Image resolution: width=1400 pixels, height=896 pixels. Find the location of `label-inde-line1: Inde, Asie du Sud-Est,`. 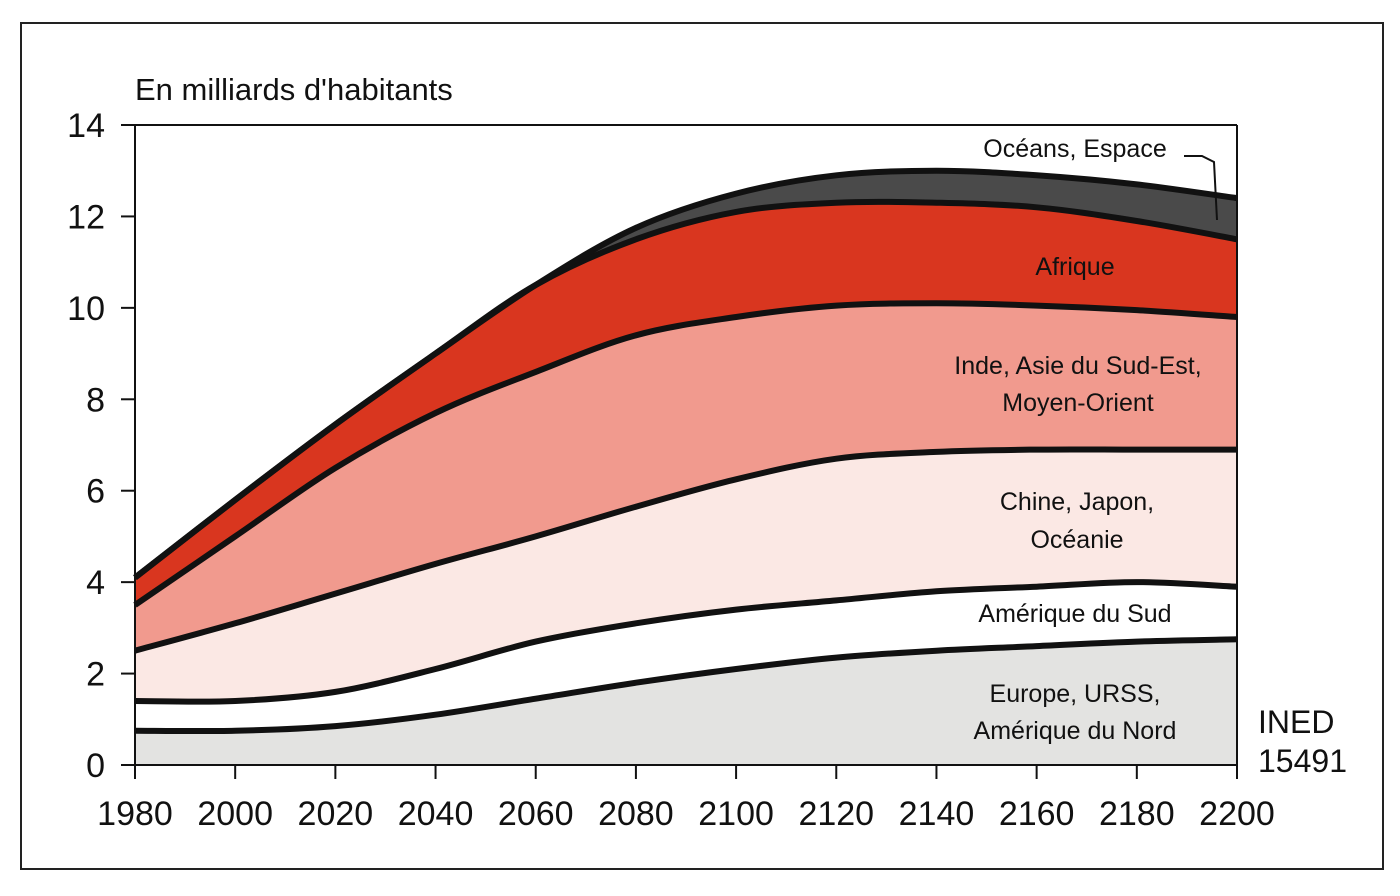

label-inde-line1: Inde, Asie du Sud-Est, is located at coordinates (1077, 366).